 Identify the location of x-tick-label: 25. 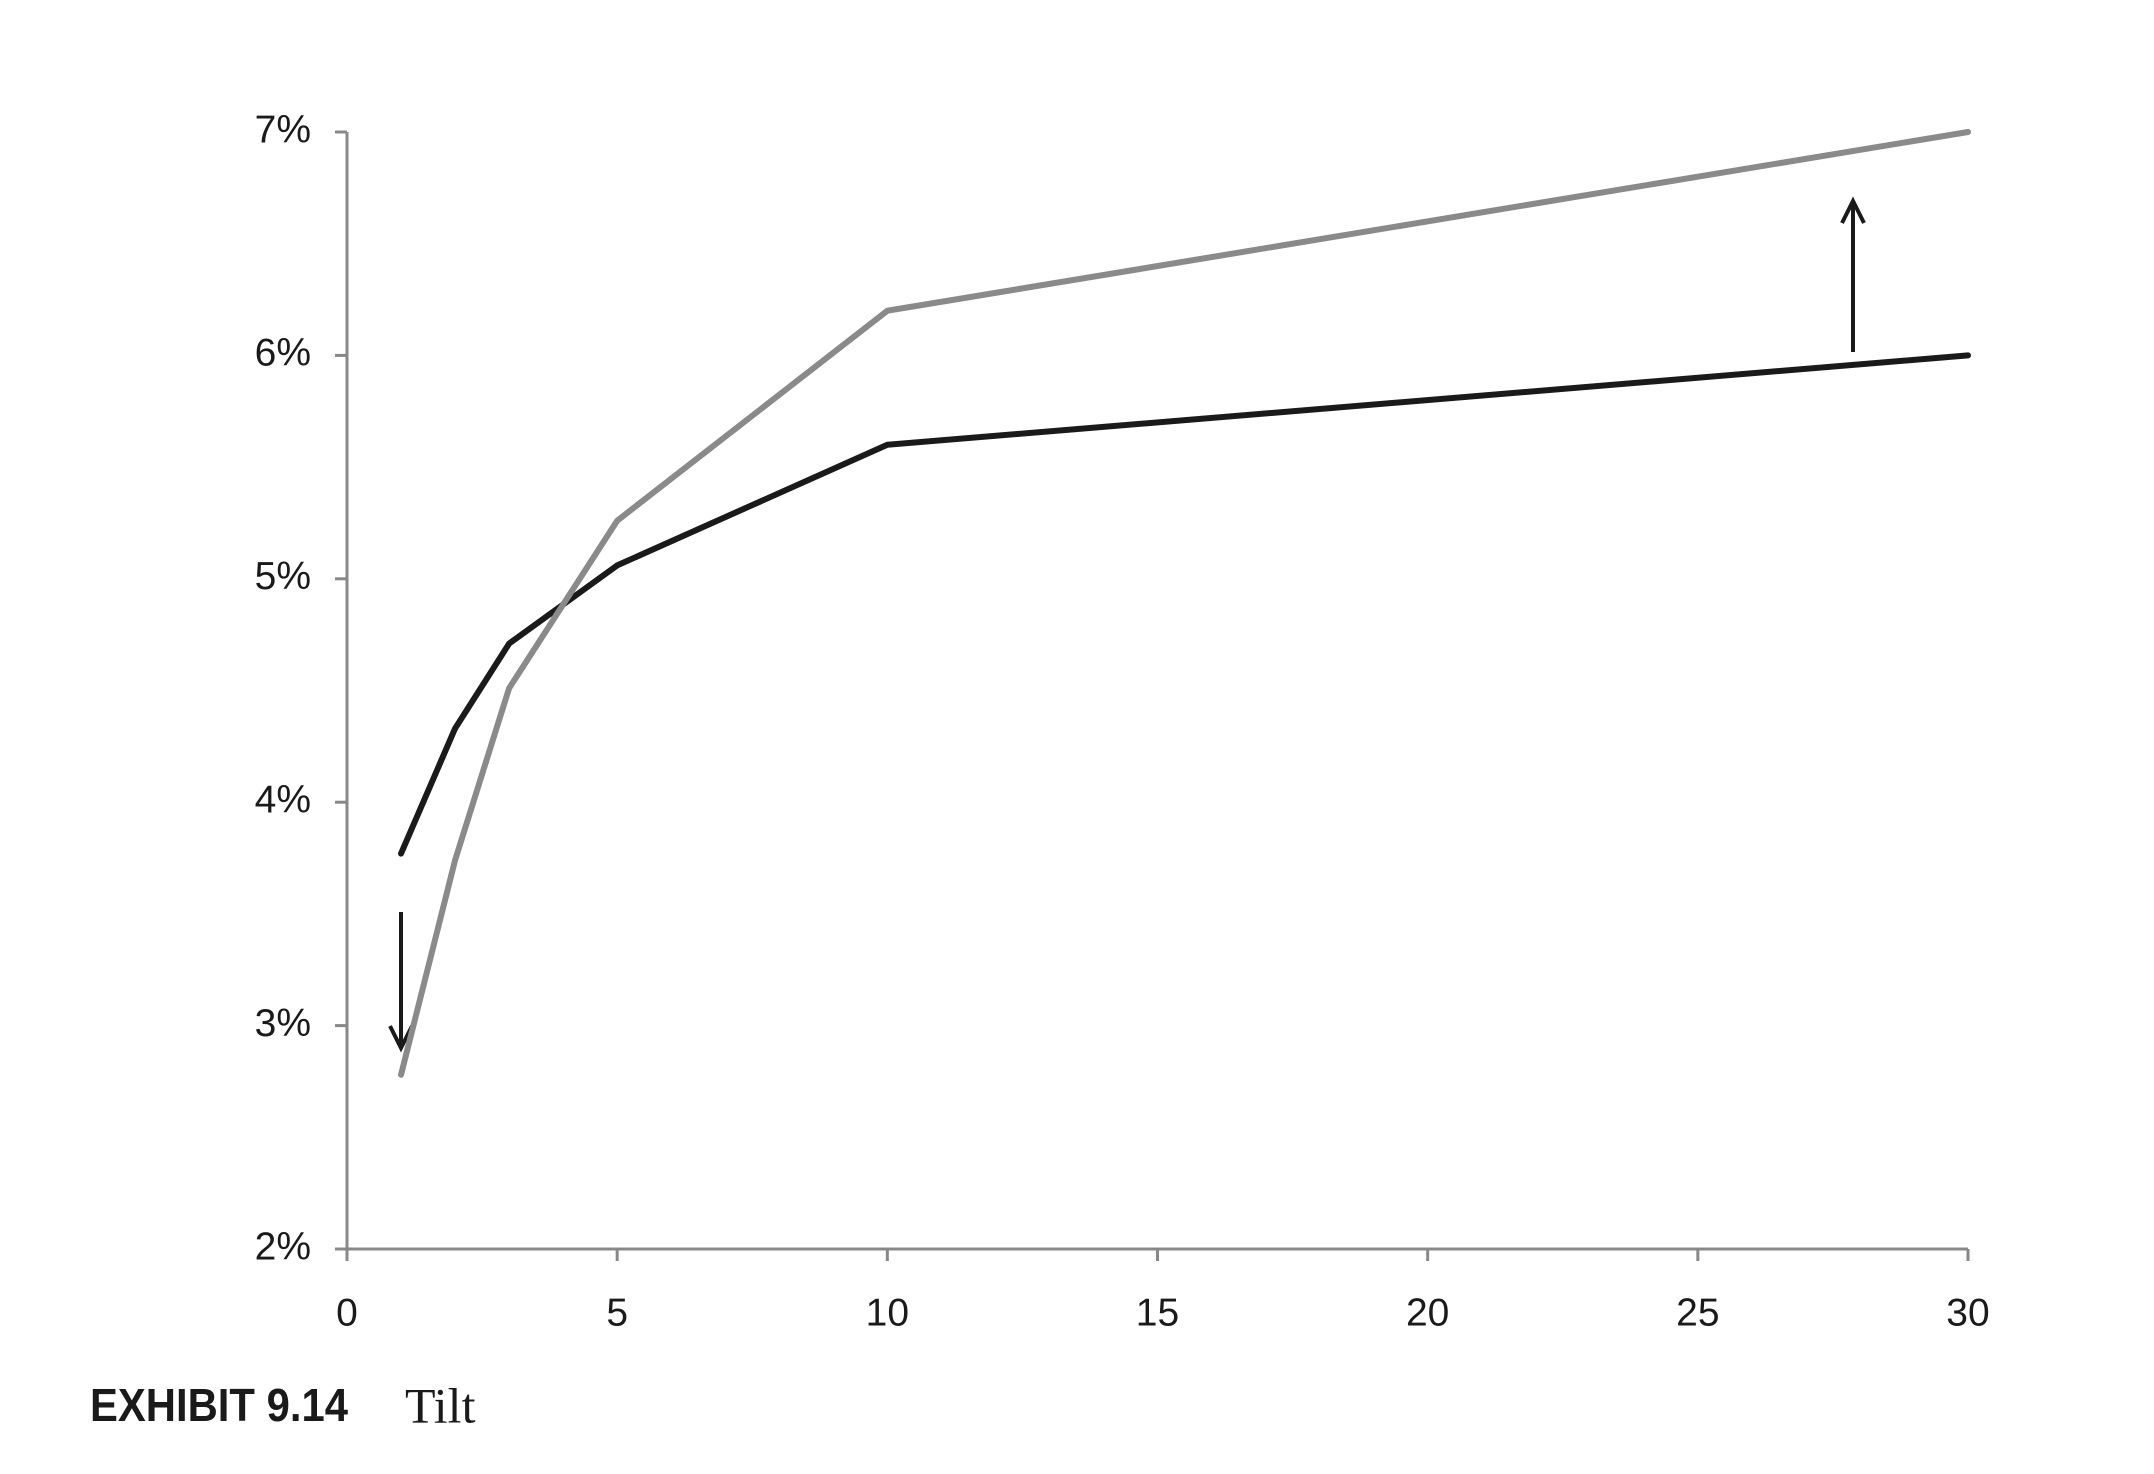
(1697, 1312).